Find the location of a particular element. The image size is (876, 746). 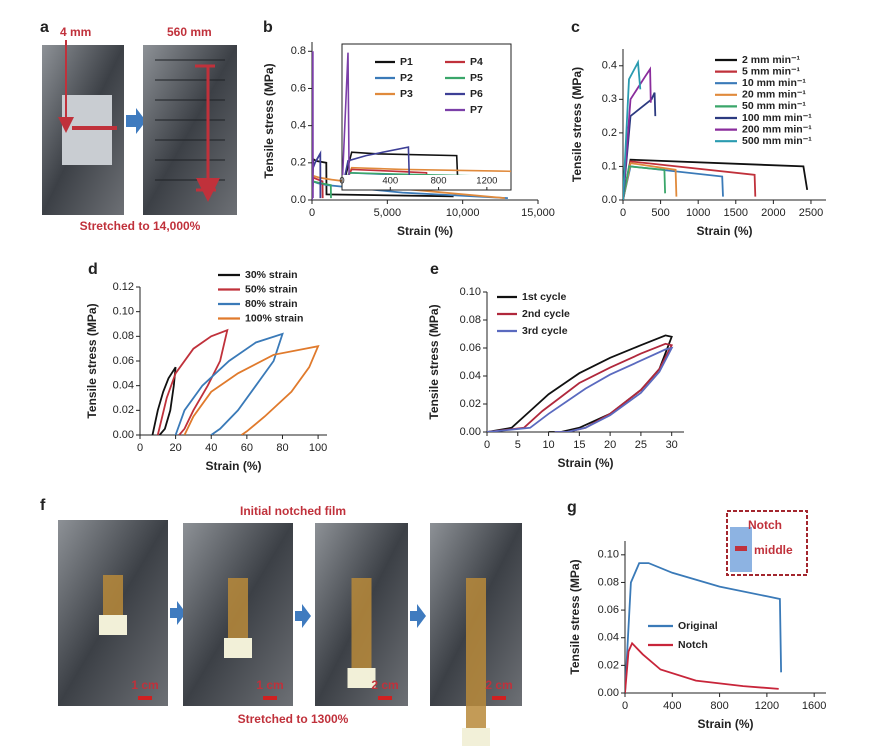

photo is located at coordinates (190, 130).